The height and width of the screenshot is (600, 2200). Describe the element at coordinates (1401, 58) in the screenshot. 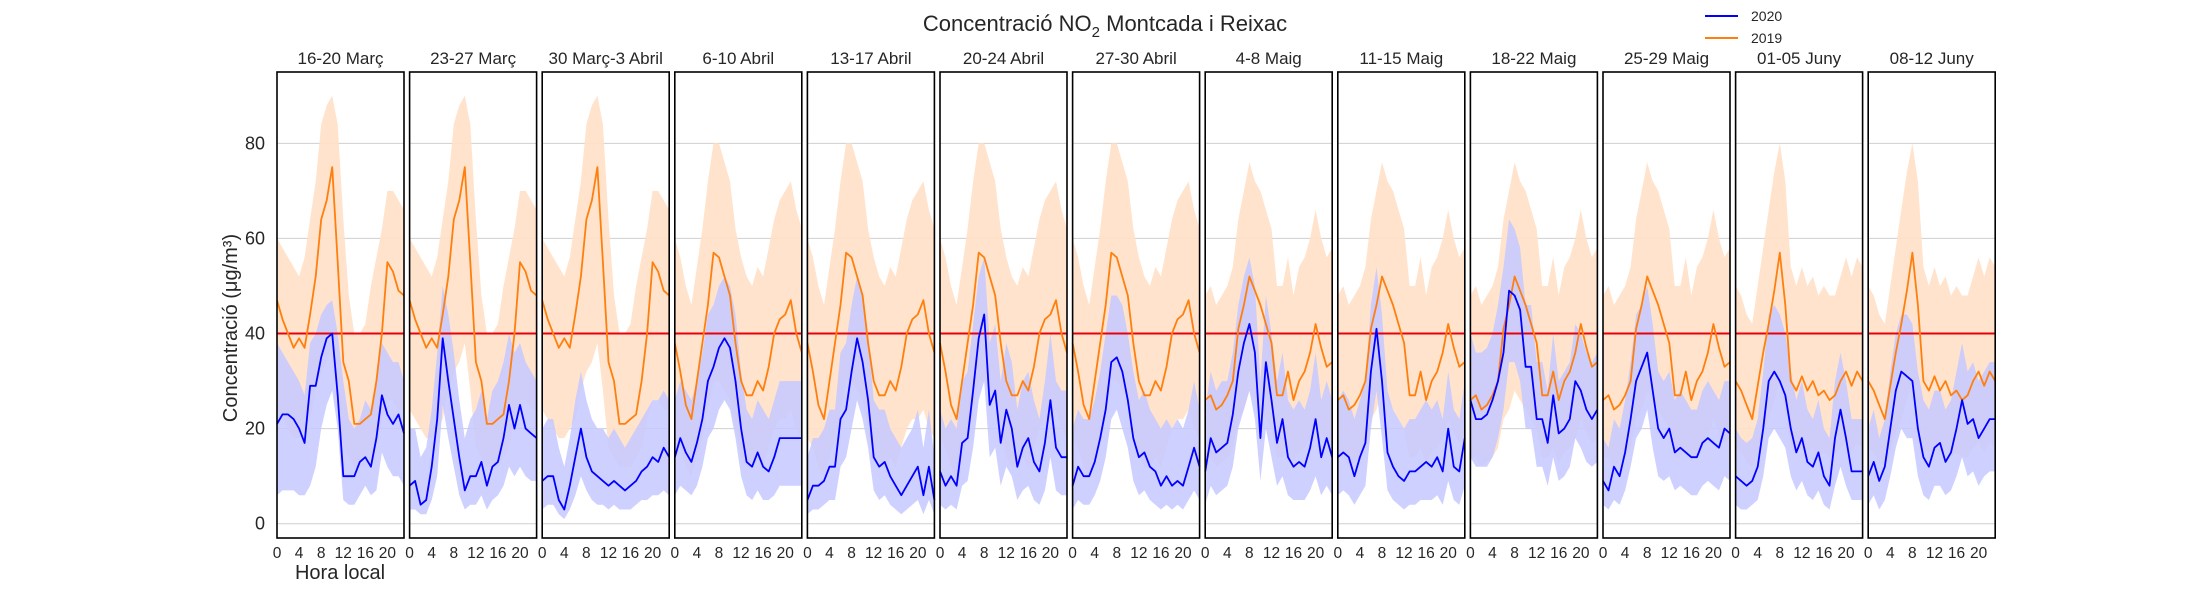

I see `panel-title: 11-15 Maig` at that location.